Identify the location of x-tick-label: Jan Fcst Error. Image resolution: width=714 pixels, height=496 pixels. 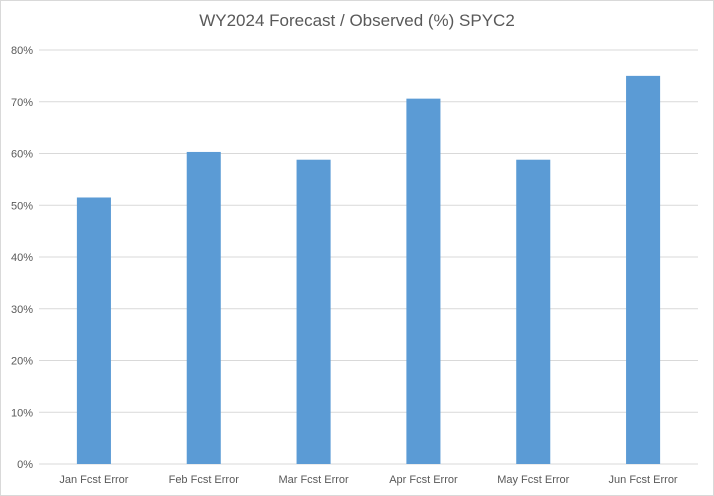
(93, 480).